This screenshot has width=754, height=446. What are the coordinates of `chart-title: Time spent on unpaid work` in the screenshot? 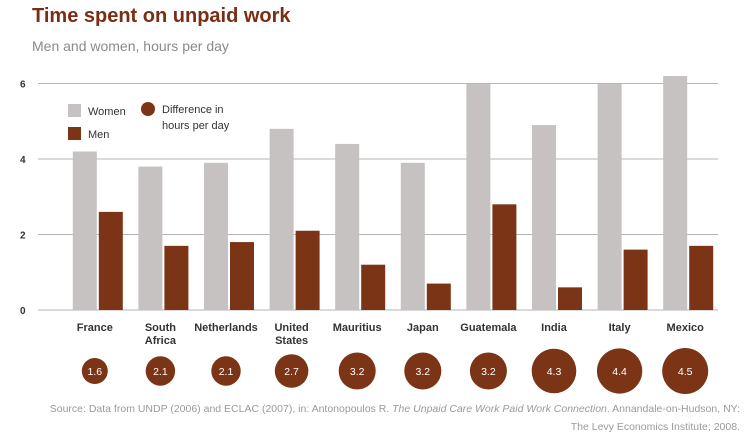 It's located at (161, 16).